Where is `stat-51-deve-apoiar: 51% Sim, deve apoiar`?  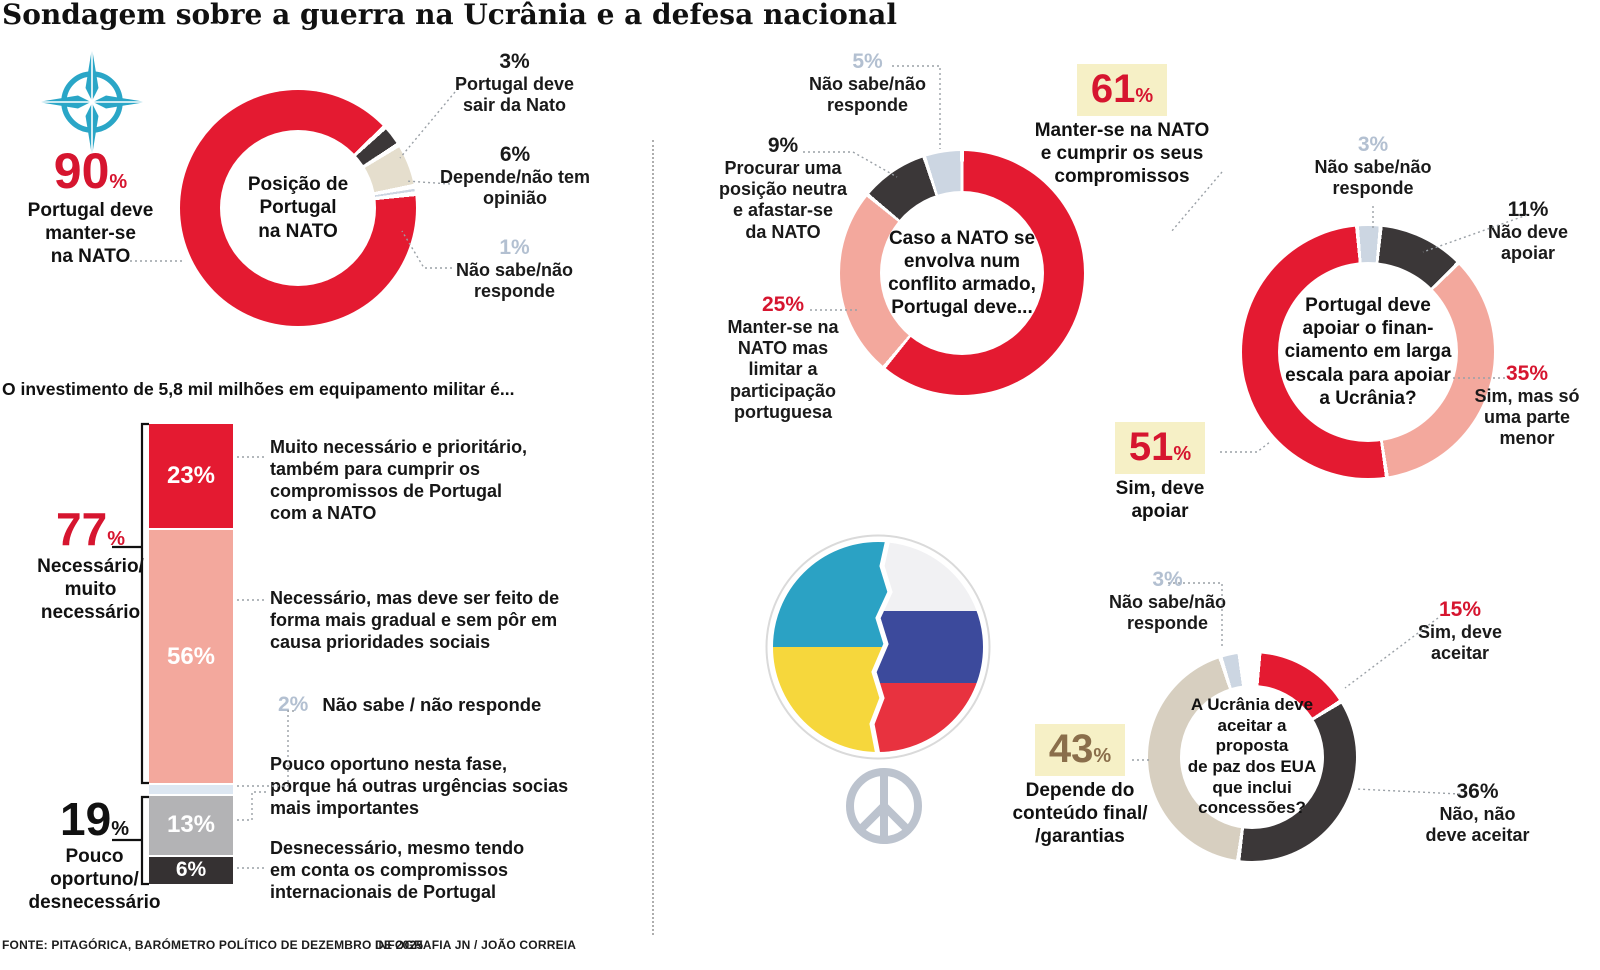 stat-51-deve-apoiar: 51% Sim, deve apoiar is located at coordinates (1160, 473).